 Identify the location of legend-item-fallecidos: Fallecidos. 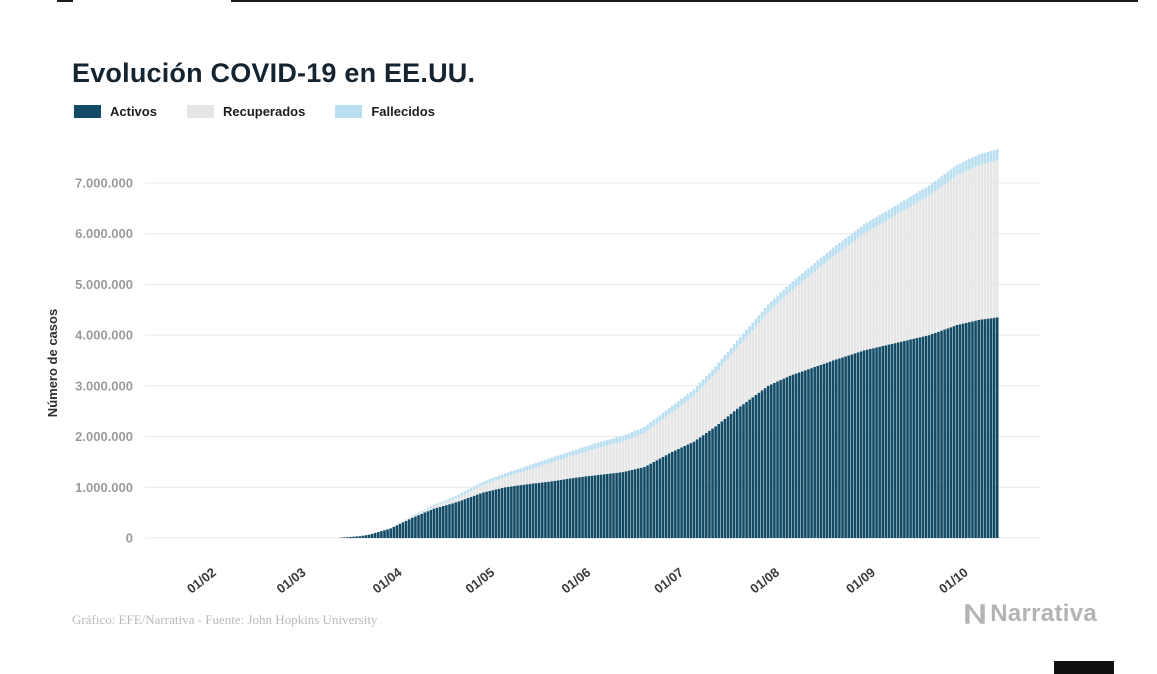
(385, 111).